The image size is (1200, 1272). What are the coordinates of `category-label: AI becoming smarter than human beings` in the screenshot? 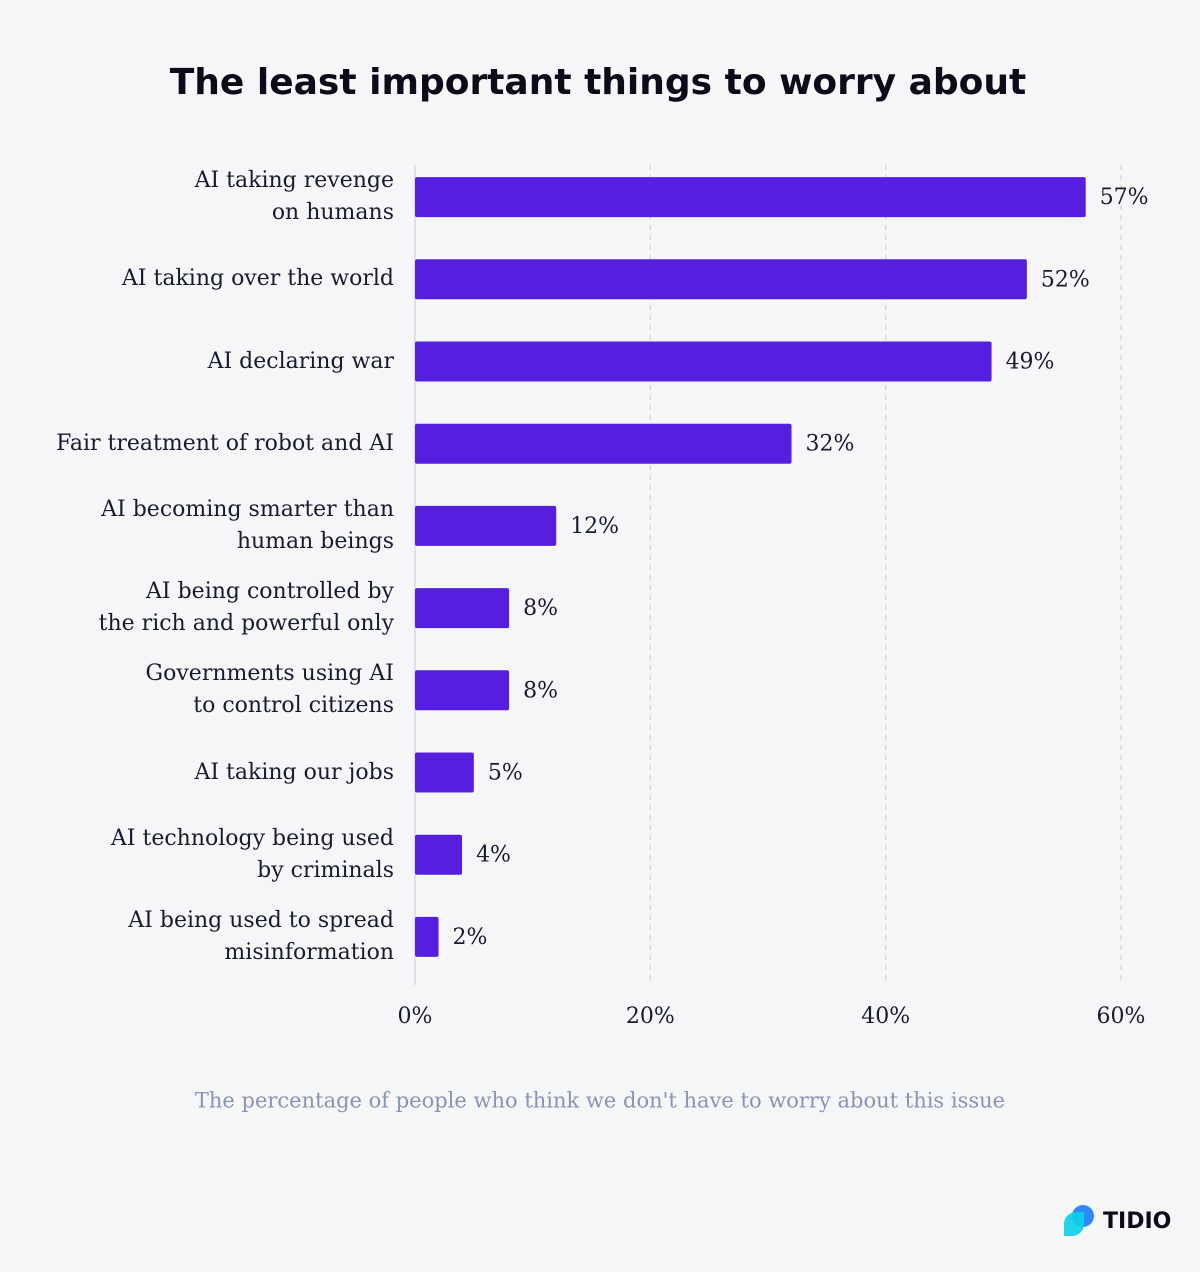 It's located at (247, 525).